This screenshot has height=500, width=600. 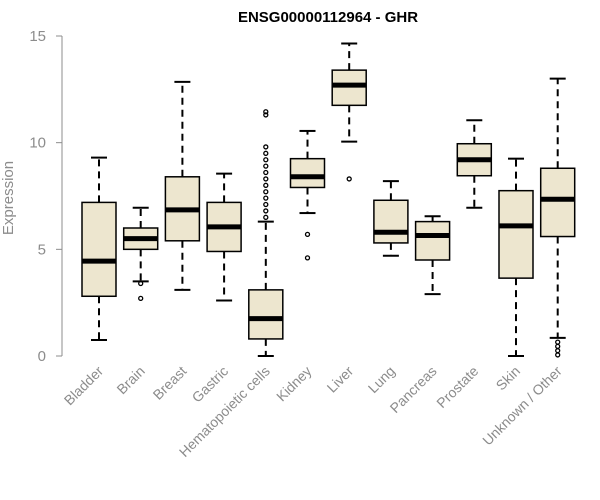 What do you see at coordinates (42, 356) in the screenshot?
I see `y-tick-label-0: 0` at bounding box center [42, 356].